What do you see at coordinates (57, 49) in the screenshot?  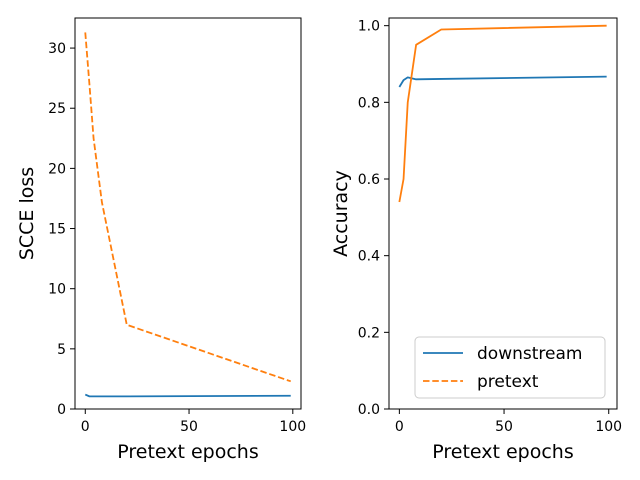 I see `y-tick-label: 30` at bounding box center [57, 49].